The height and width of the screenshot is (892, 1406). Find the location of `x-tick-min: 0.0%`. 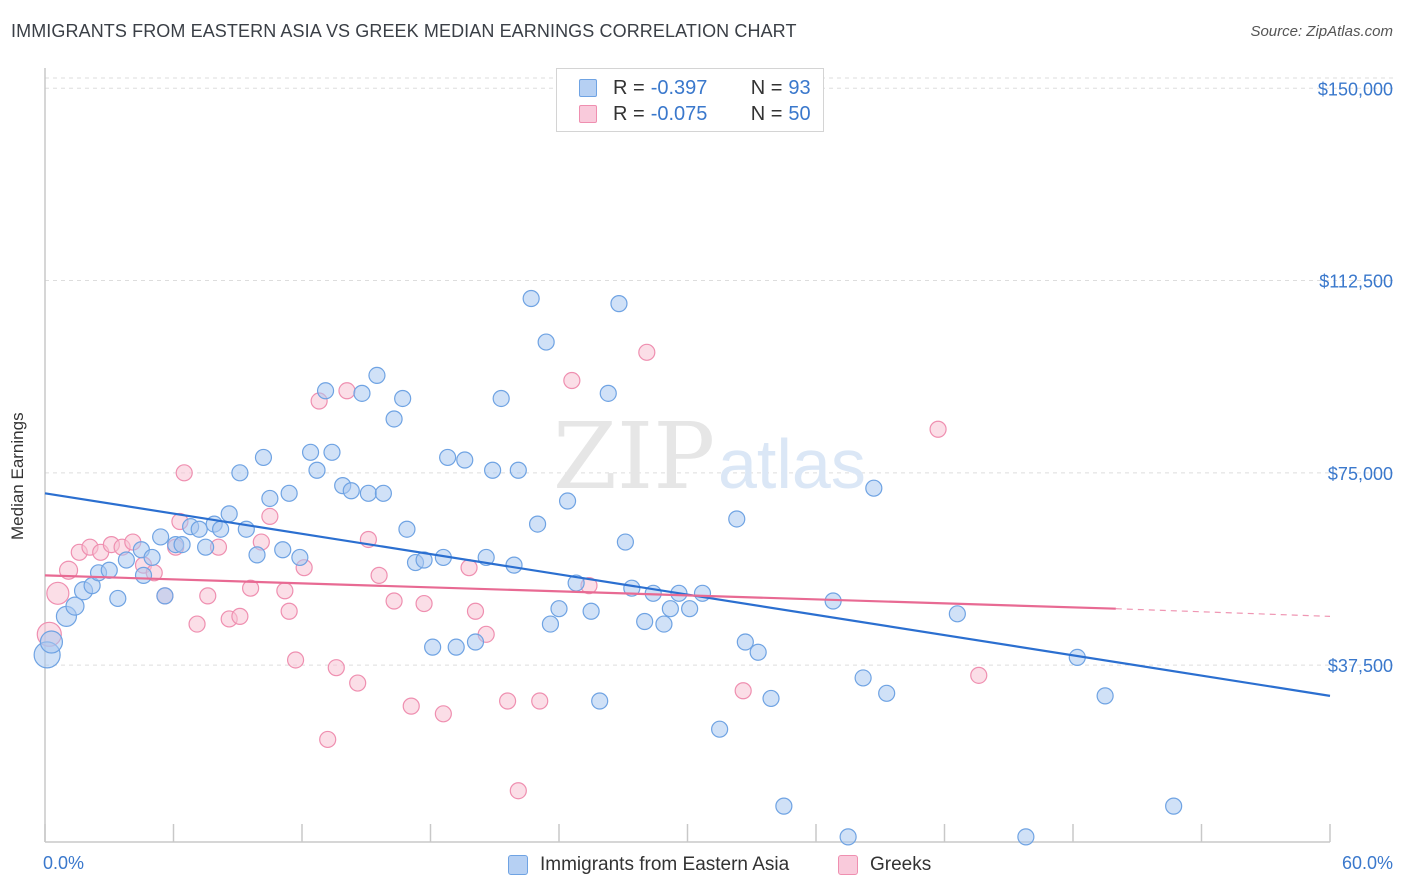

x-tick-min: 0.0% is located at coordinates (63, 863).